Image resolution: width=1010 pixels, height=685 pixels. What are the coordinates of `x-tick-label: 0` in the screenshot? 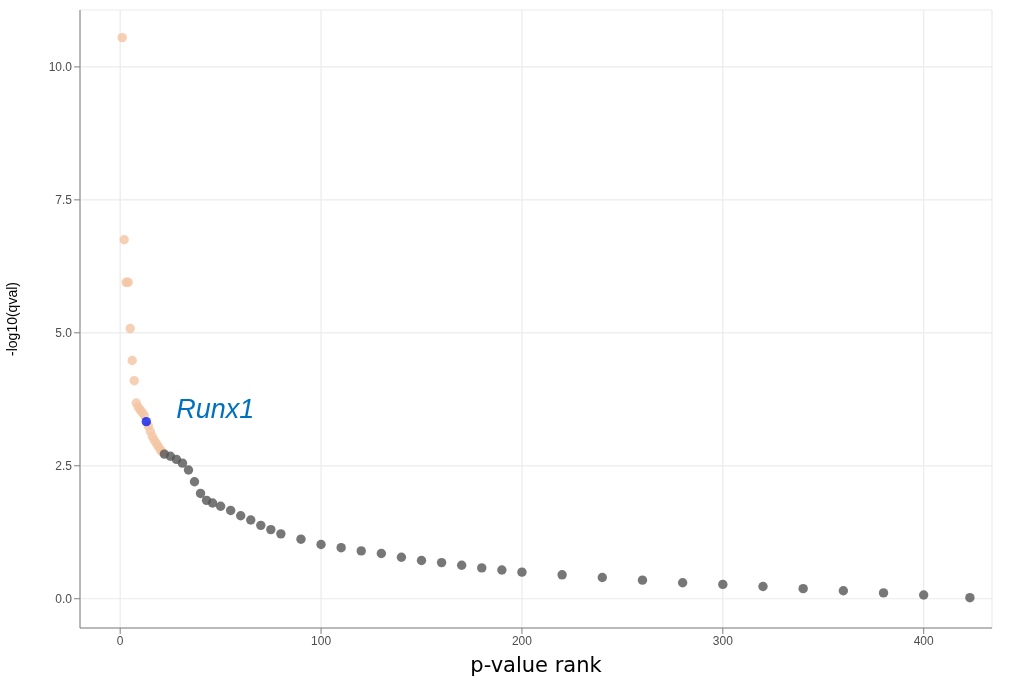 It's located at (120, 640).